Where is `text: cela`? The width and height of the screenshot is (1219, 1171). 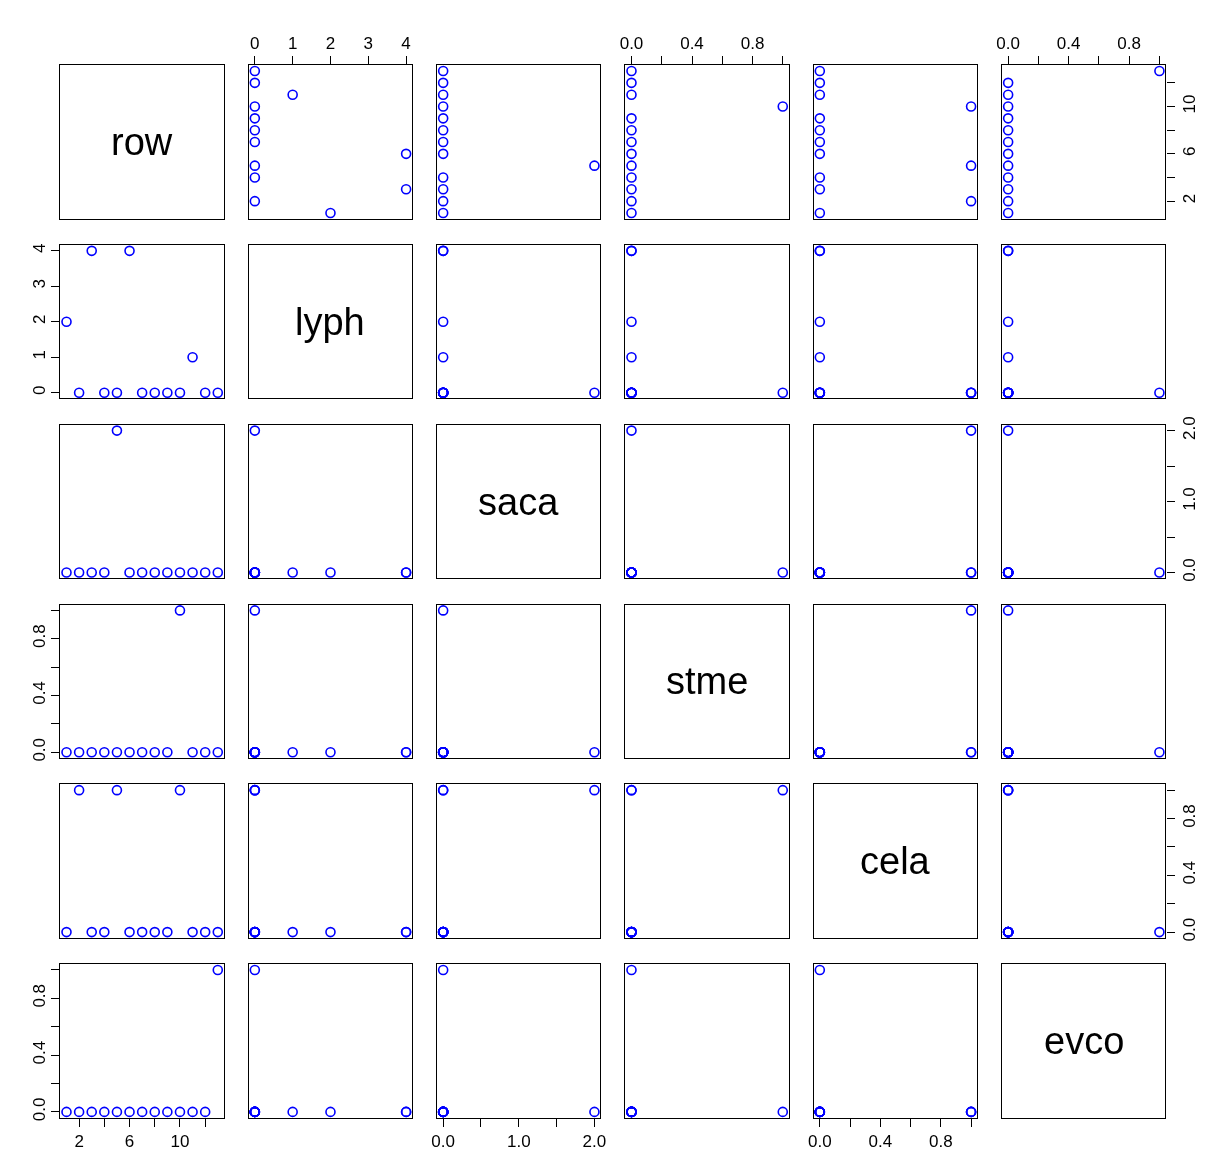
text: cela is located at coordinates (895, 861).